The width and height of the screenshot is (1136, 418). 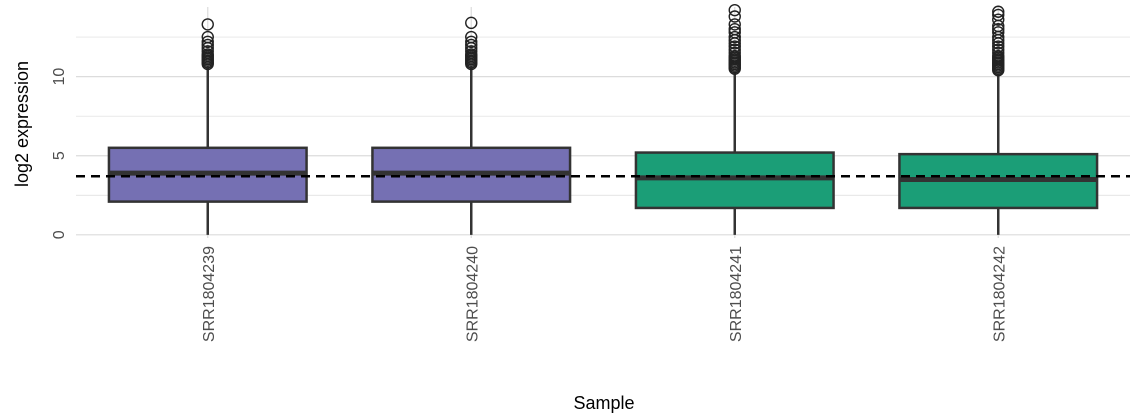 I want to click on x-tick-label: SRR1804241, so click(x=736, y=294).